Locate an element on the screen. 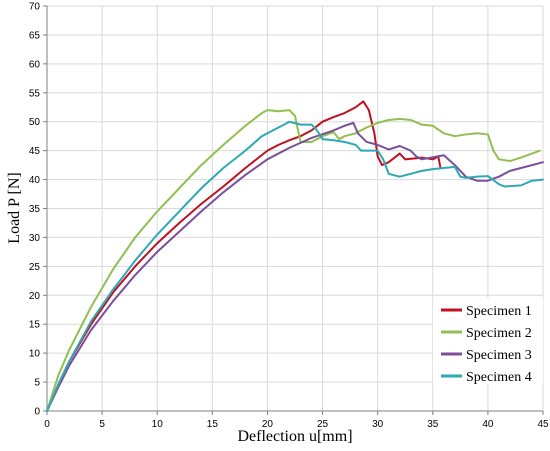  x-tick-label: 25 is located at coordinates (323, 424).